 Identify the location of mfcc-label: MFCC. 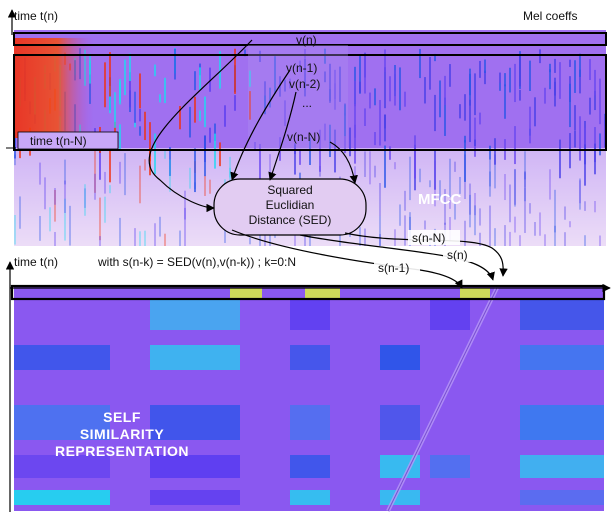
(440, 199).